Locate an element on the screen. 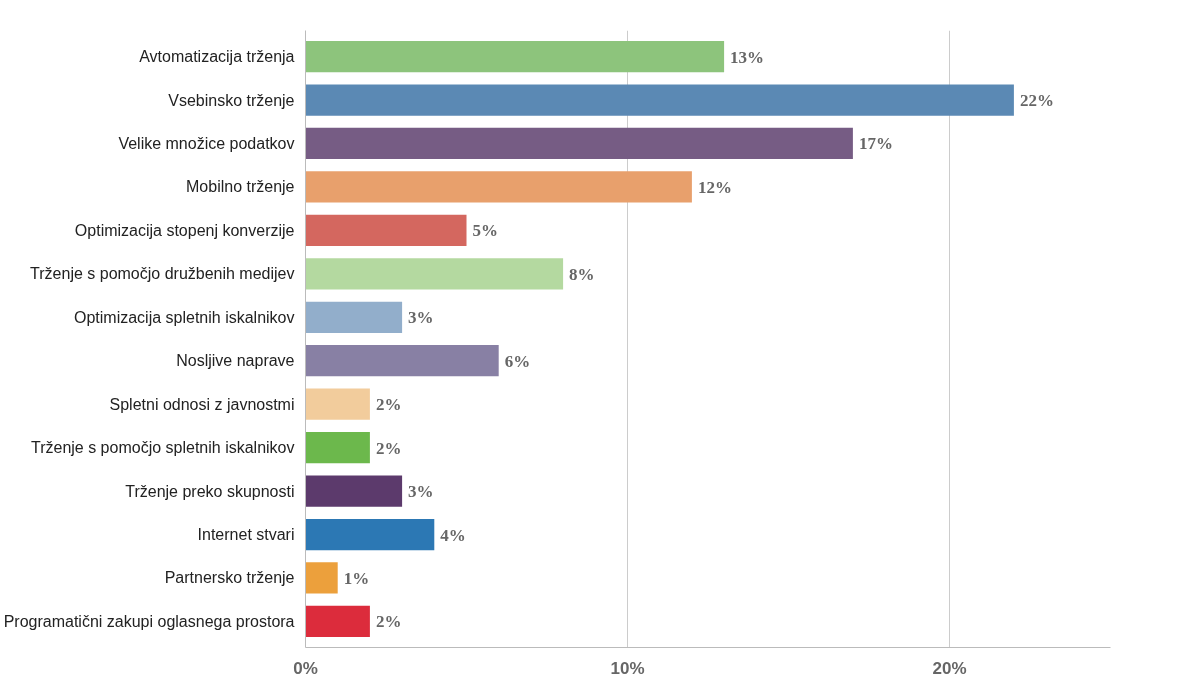 This screenshot has width=1184, height=690. y-tick-label: Trženje s pomočjo družbenih medijev is located at coordinates (162, 274).